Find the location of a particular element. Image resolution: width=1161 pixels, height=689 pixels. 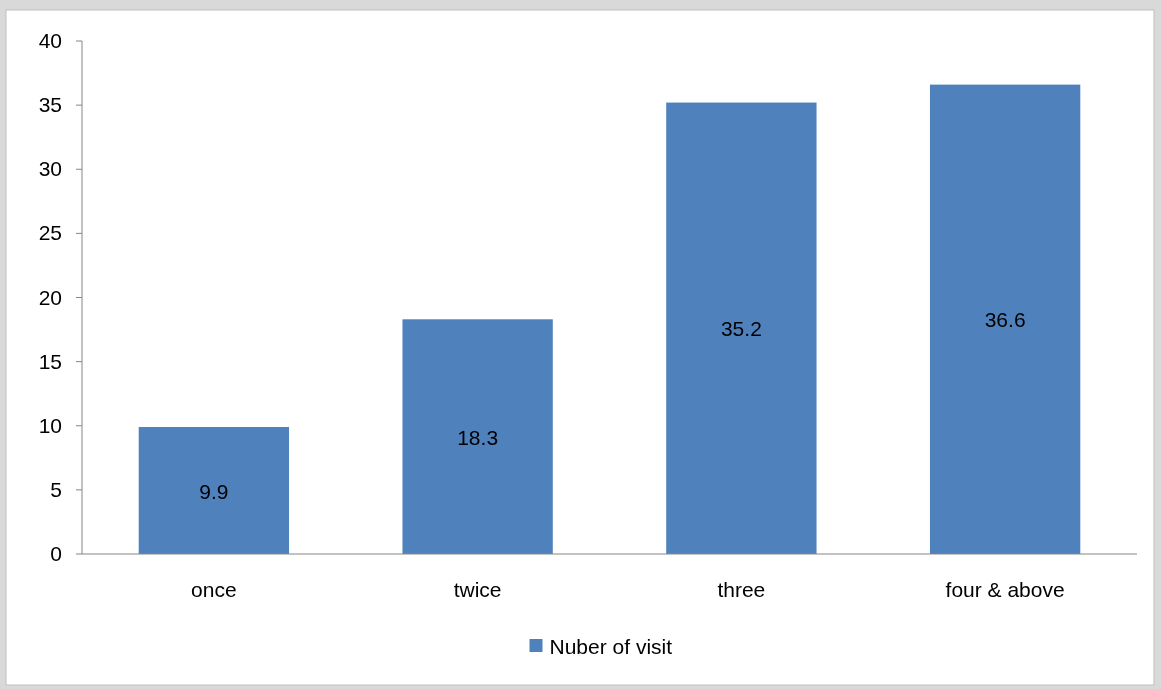

y-tick-label: 10 is located at coordinates (50, 425).